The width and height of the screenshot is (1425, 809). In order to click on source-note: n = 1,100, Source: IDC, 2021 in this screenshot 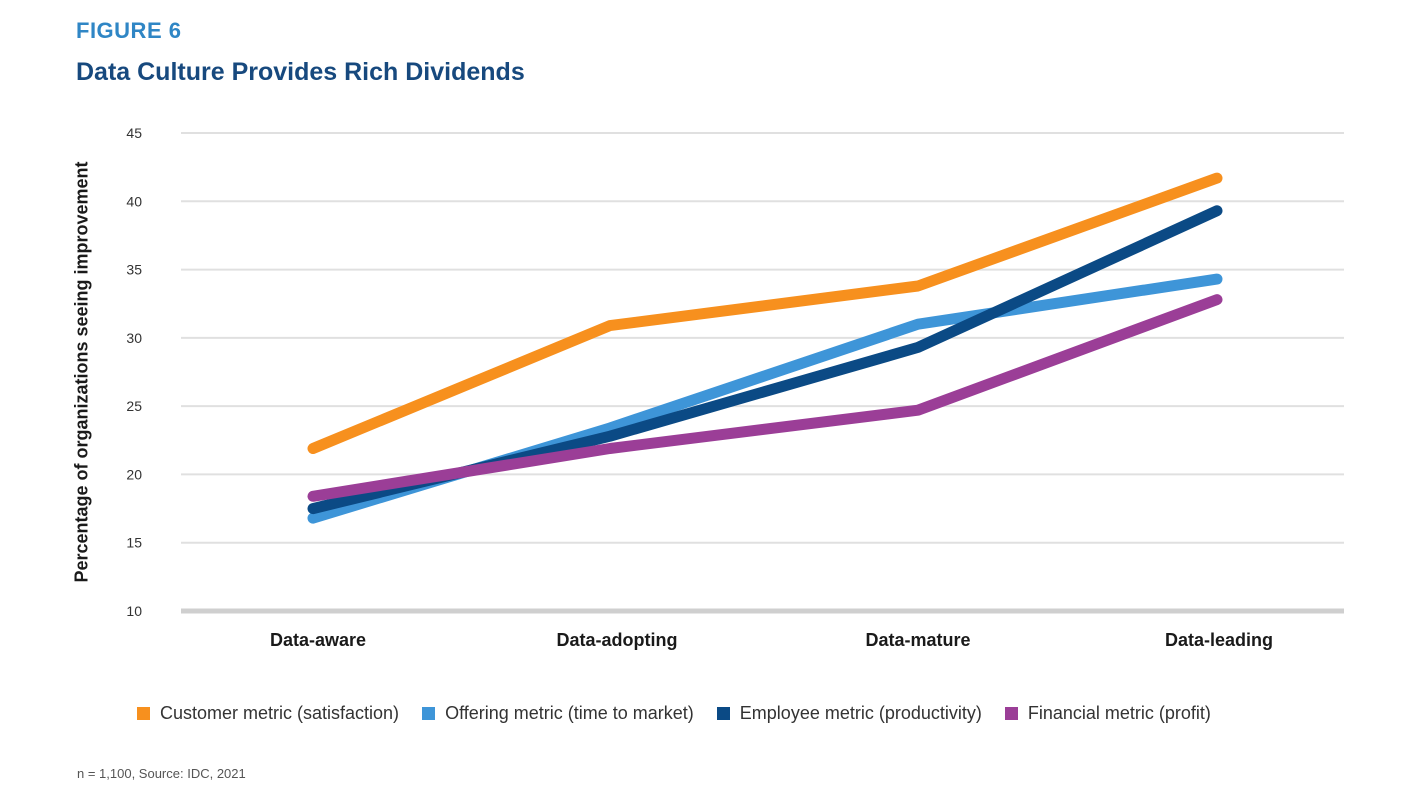, I will do `click(161, 773)`.